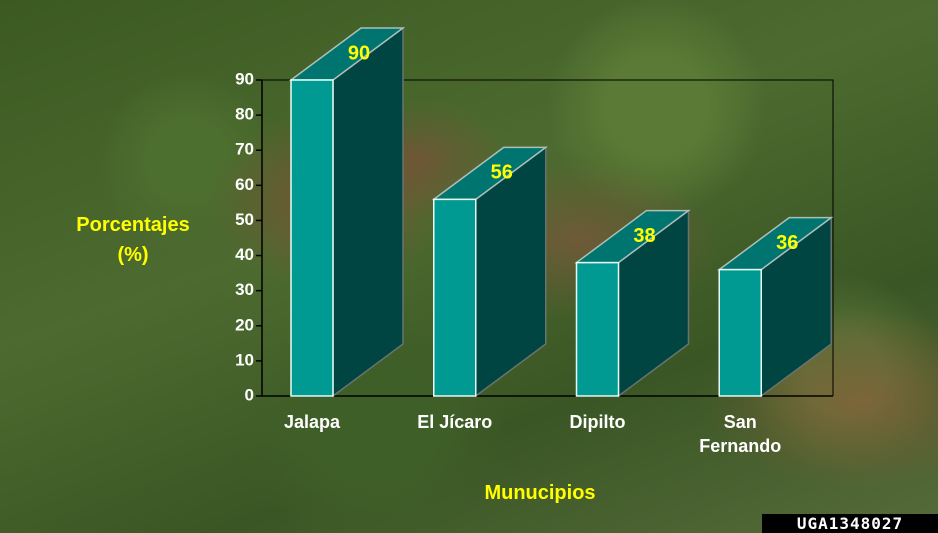  What do you see at coordinates (455, 422) in the screenshot?
I see `x-tick-label: El Jícaro` at bounding box center [455, 422].